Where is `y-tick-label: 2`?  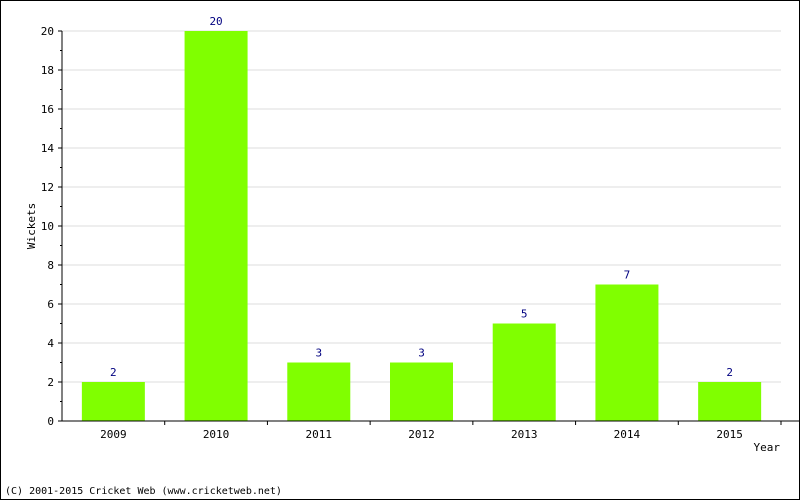
y-tick-label: 2 is located at coordinates (50, 382).